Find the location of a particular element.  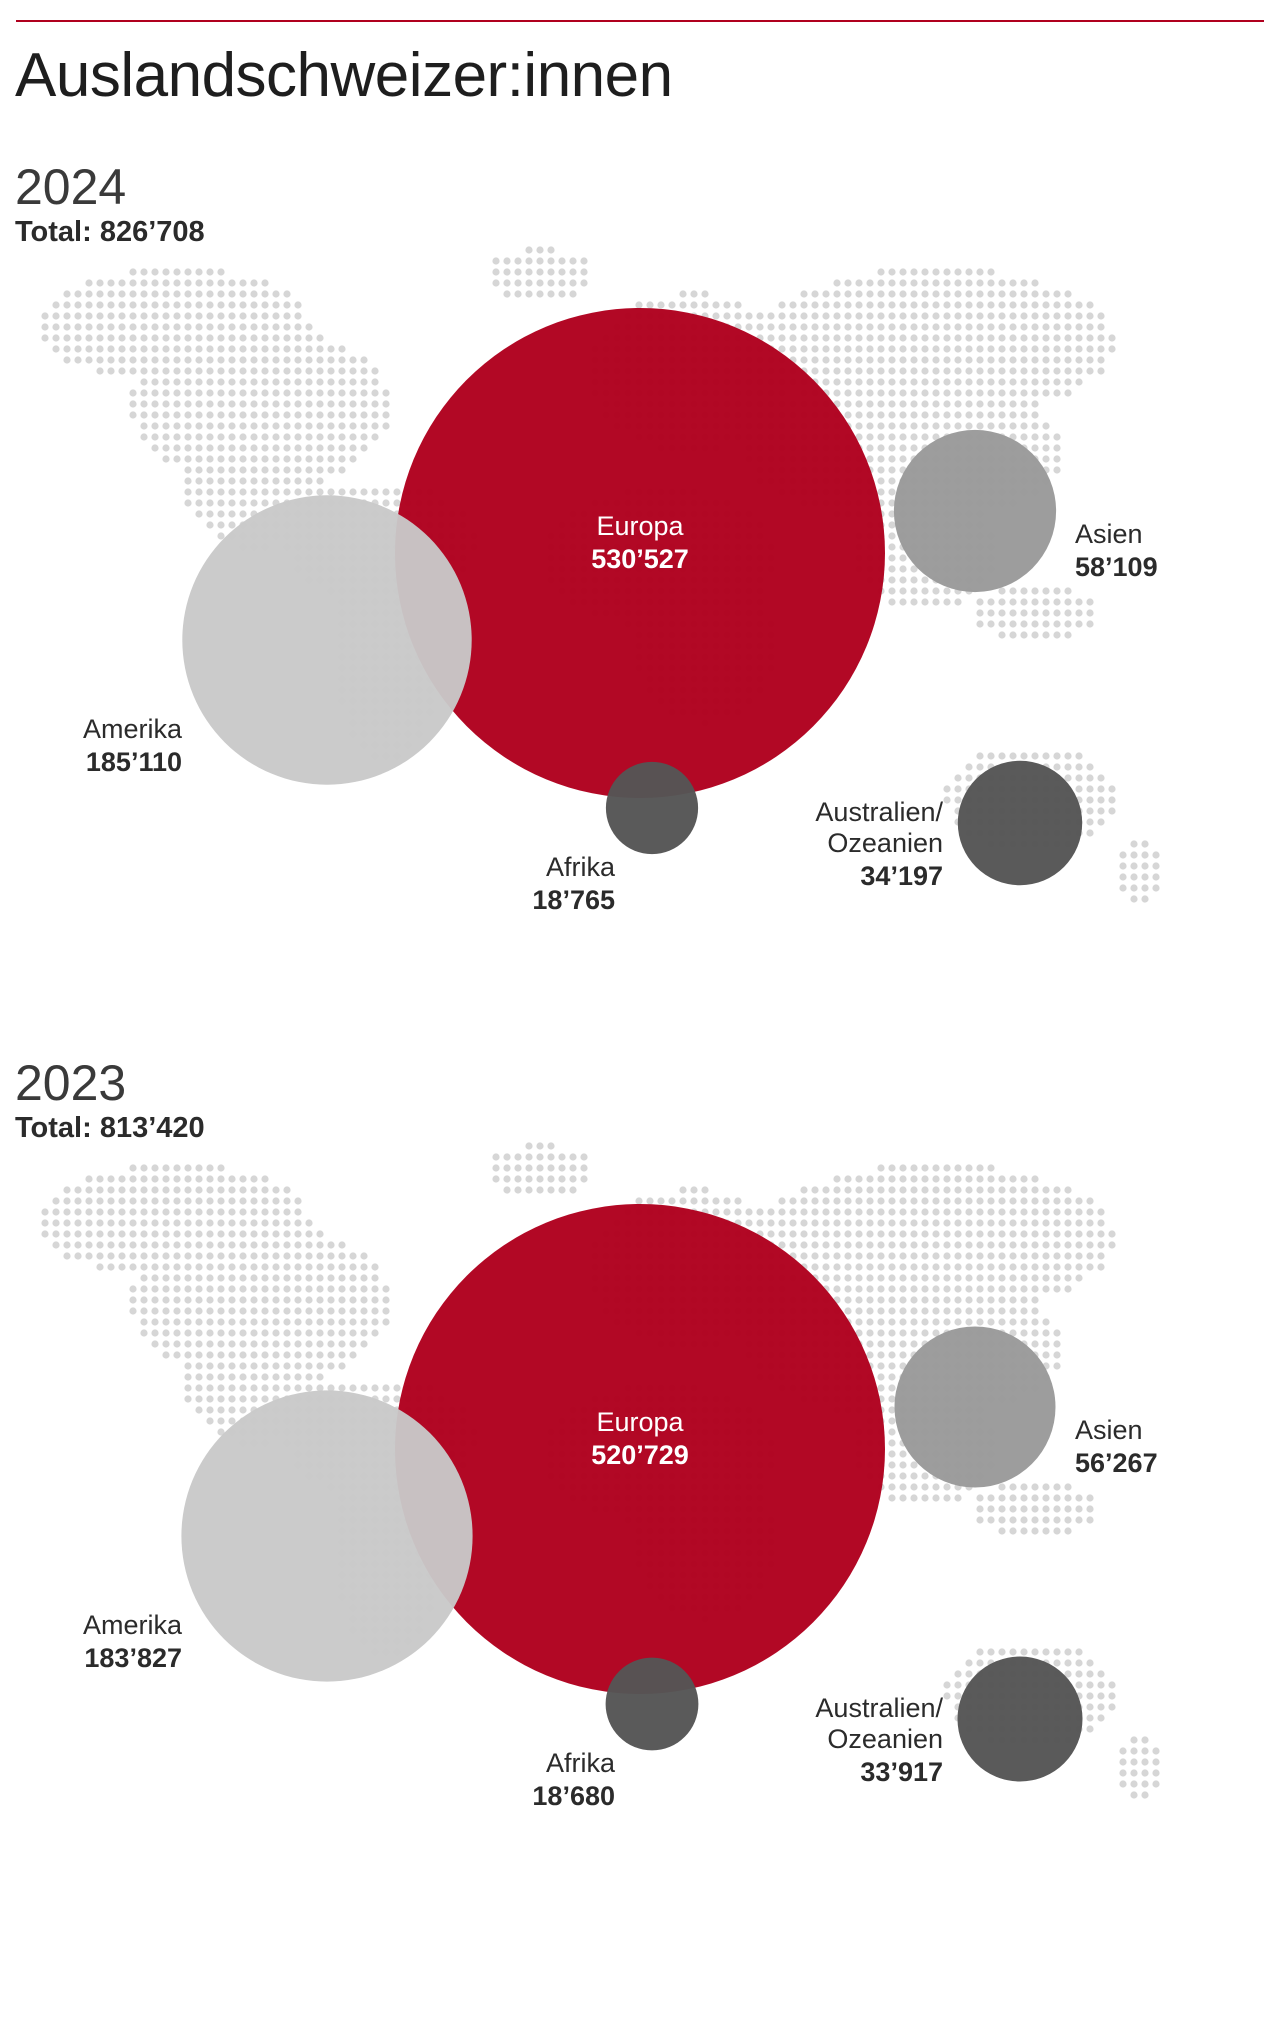

region-value-africa: 18’680 is located at coordinates (573, 1796).